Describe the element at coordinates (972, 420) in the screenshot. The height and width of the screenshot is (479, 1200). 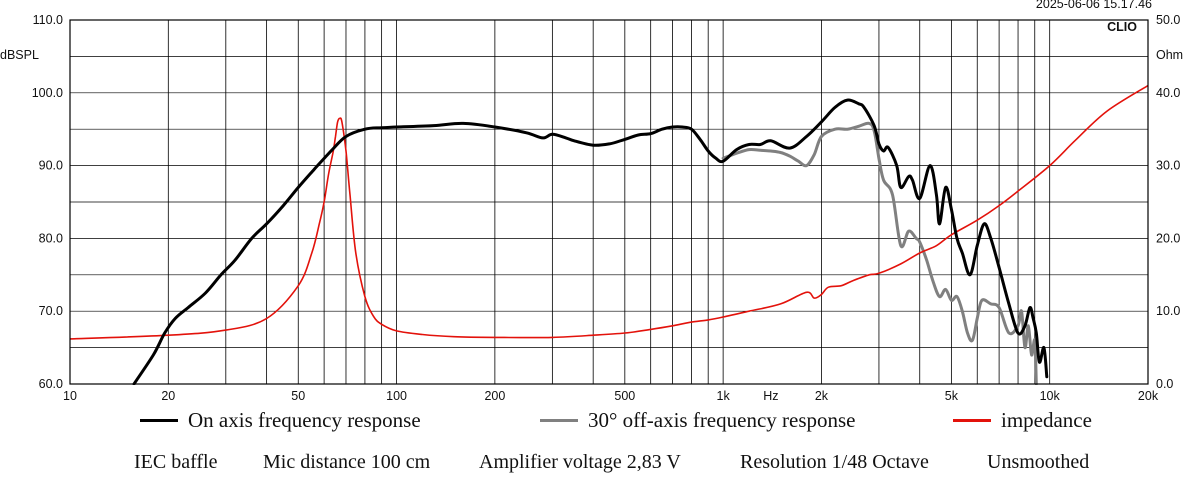
I see `legend-swatch-impedance` at that location.